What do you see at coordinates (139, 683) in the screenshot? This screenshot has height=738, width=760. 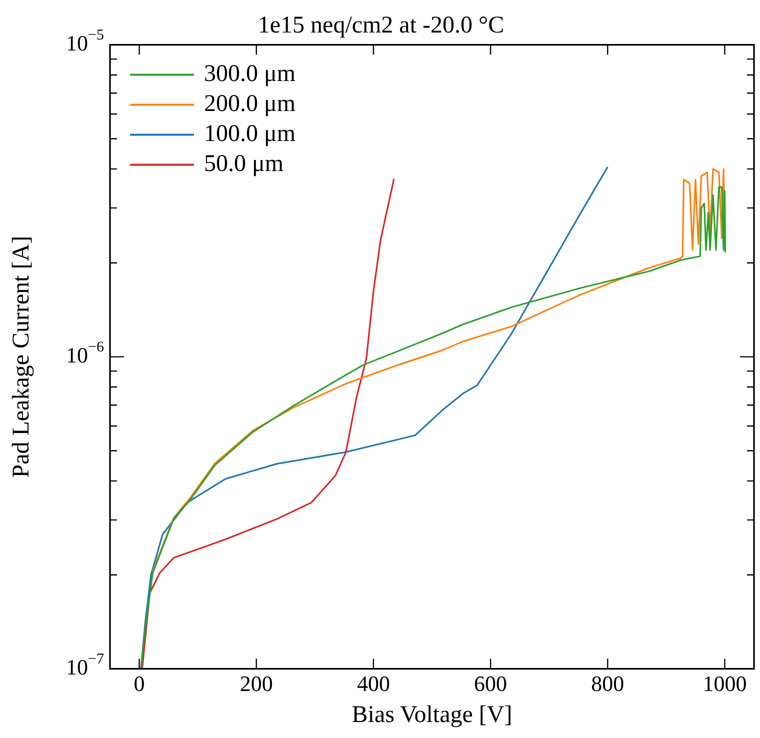 I see `x-tick-label: 0` at bounding box center [139, 683].